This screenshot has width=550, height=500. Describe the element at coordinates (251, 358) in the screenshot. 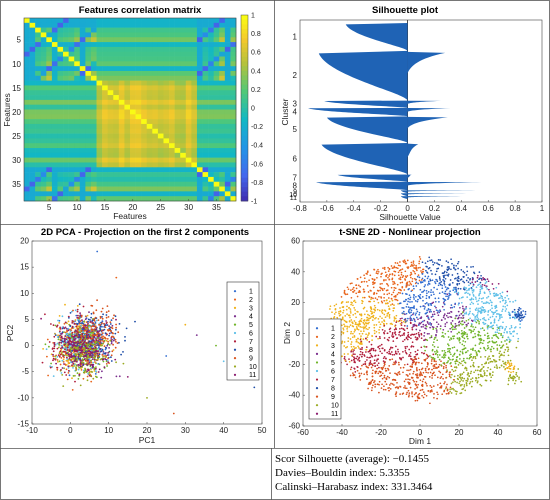

I see `pca-legend-label: 9` at that location.